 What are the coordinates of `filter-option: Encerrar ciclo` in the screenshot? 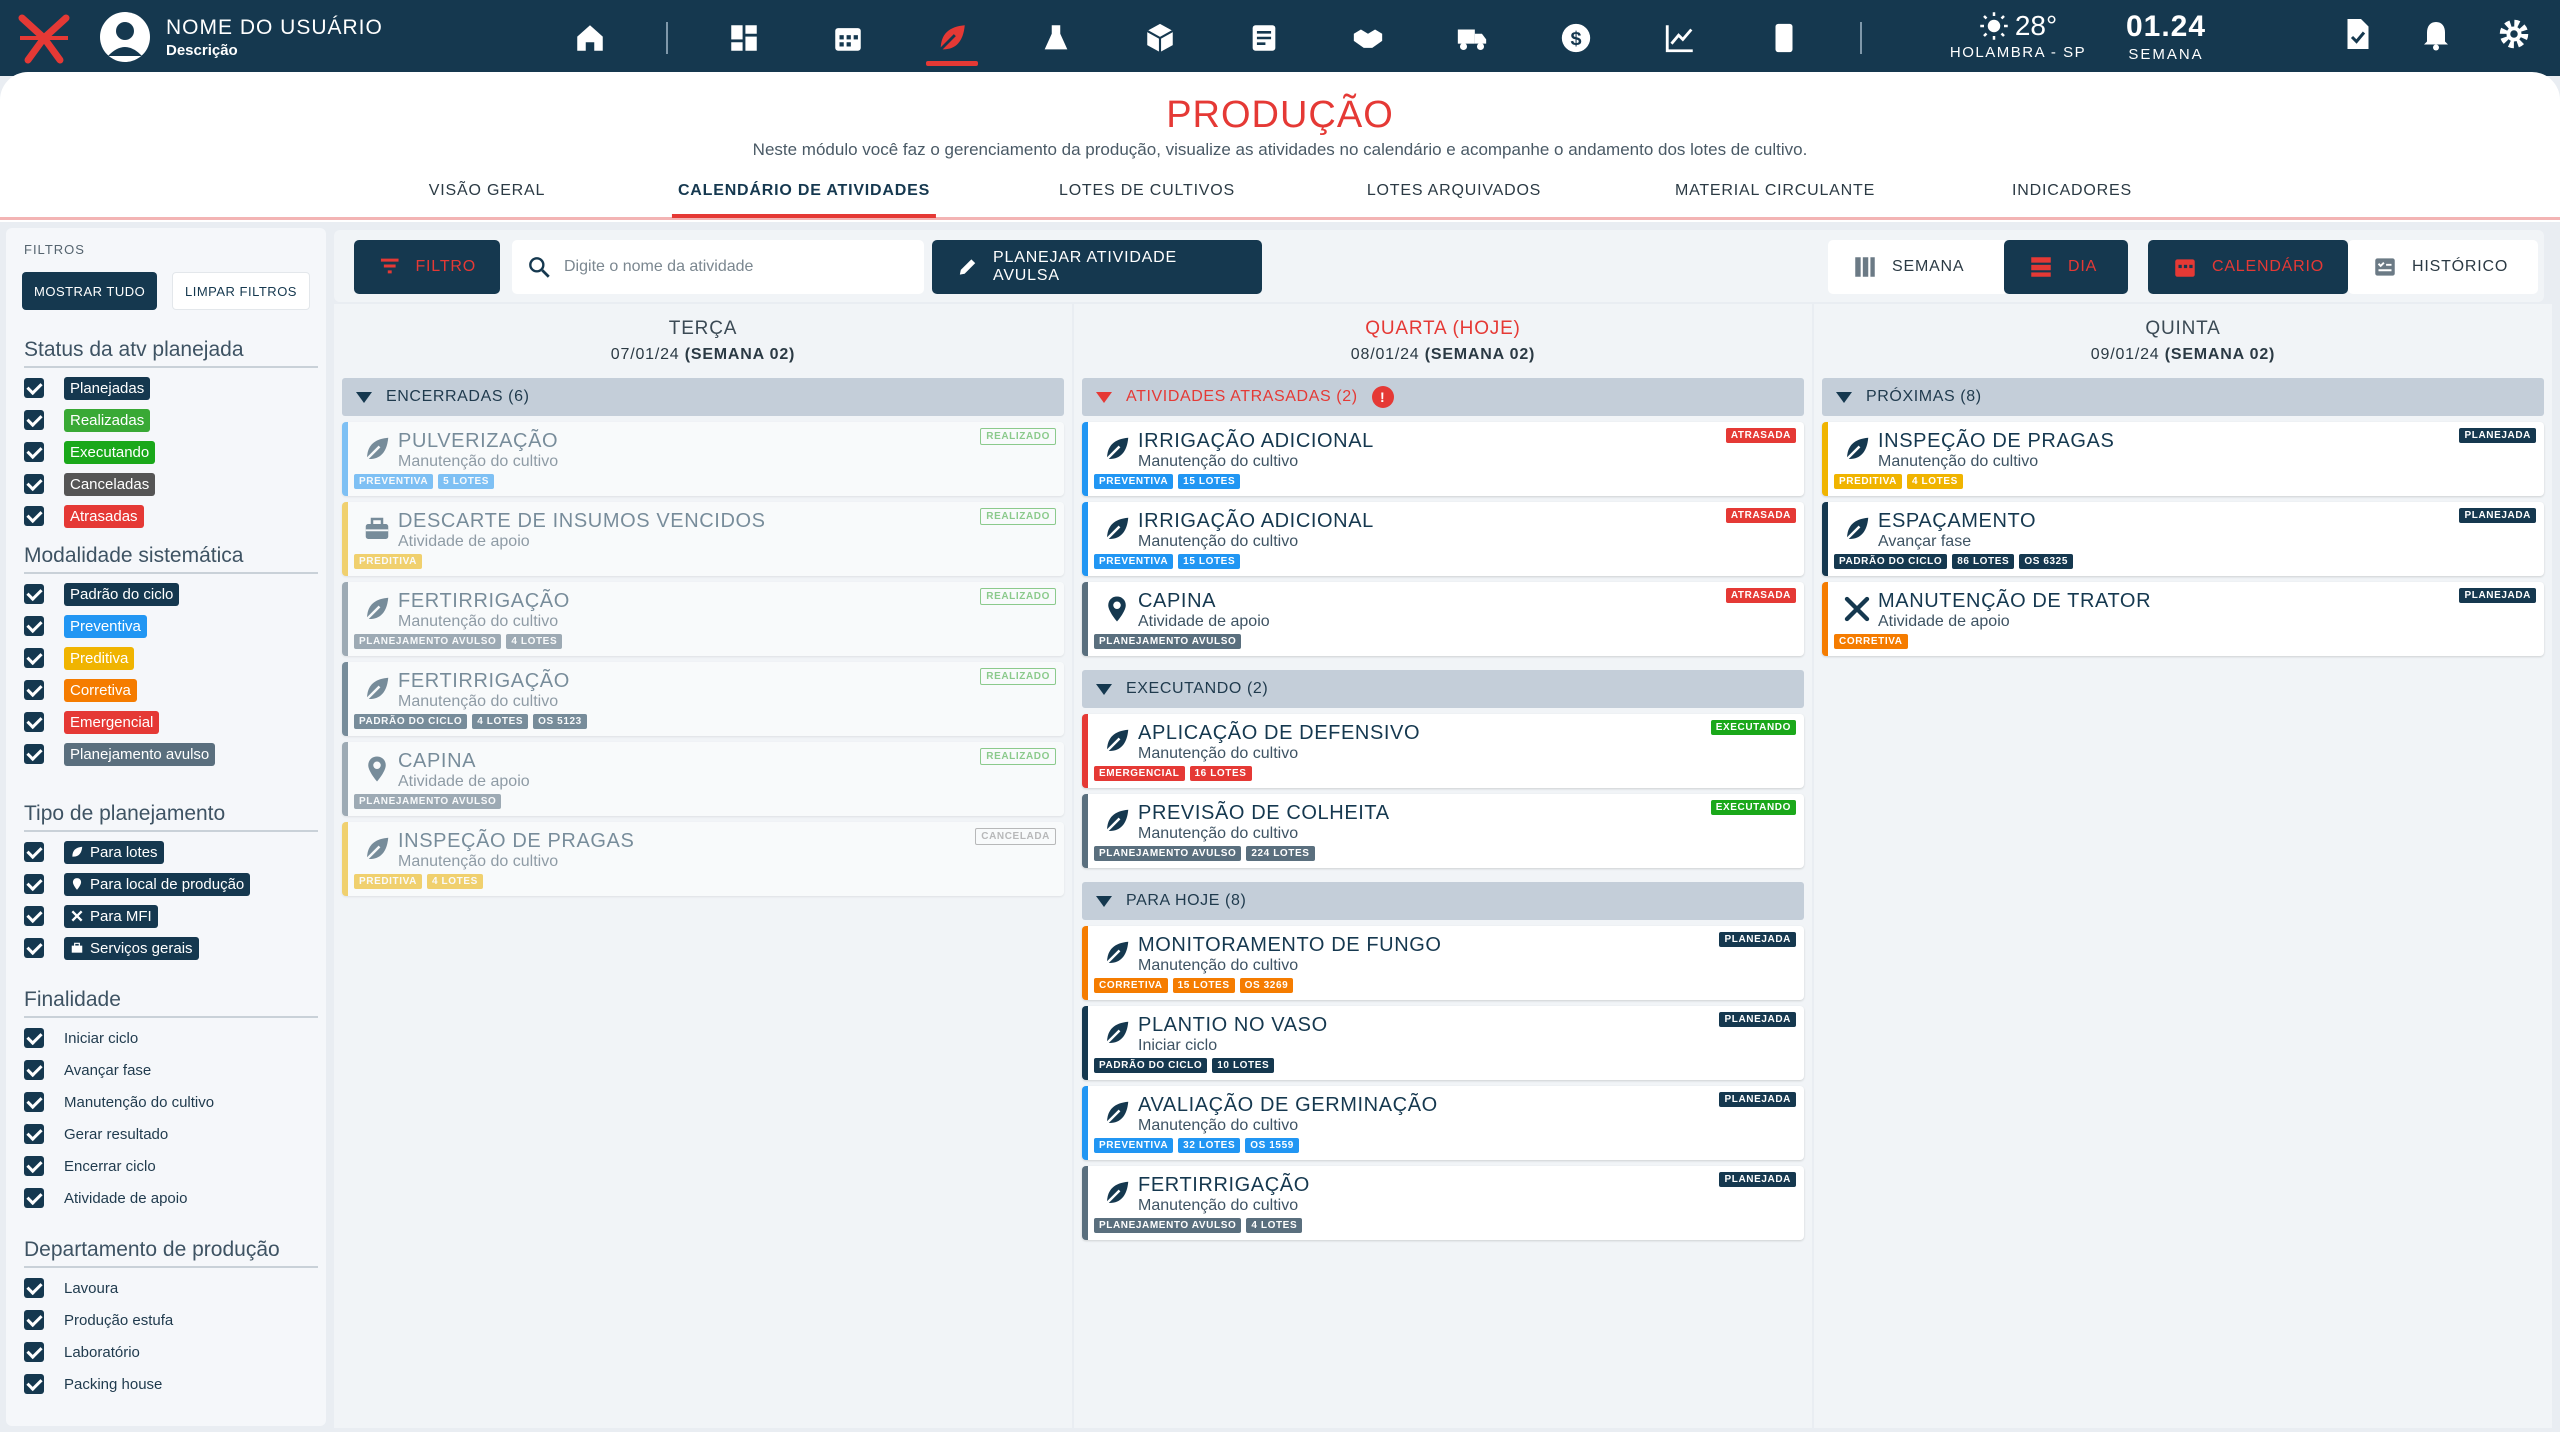 It's located at (171, 1166).